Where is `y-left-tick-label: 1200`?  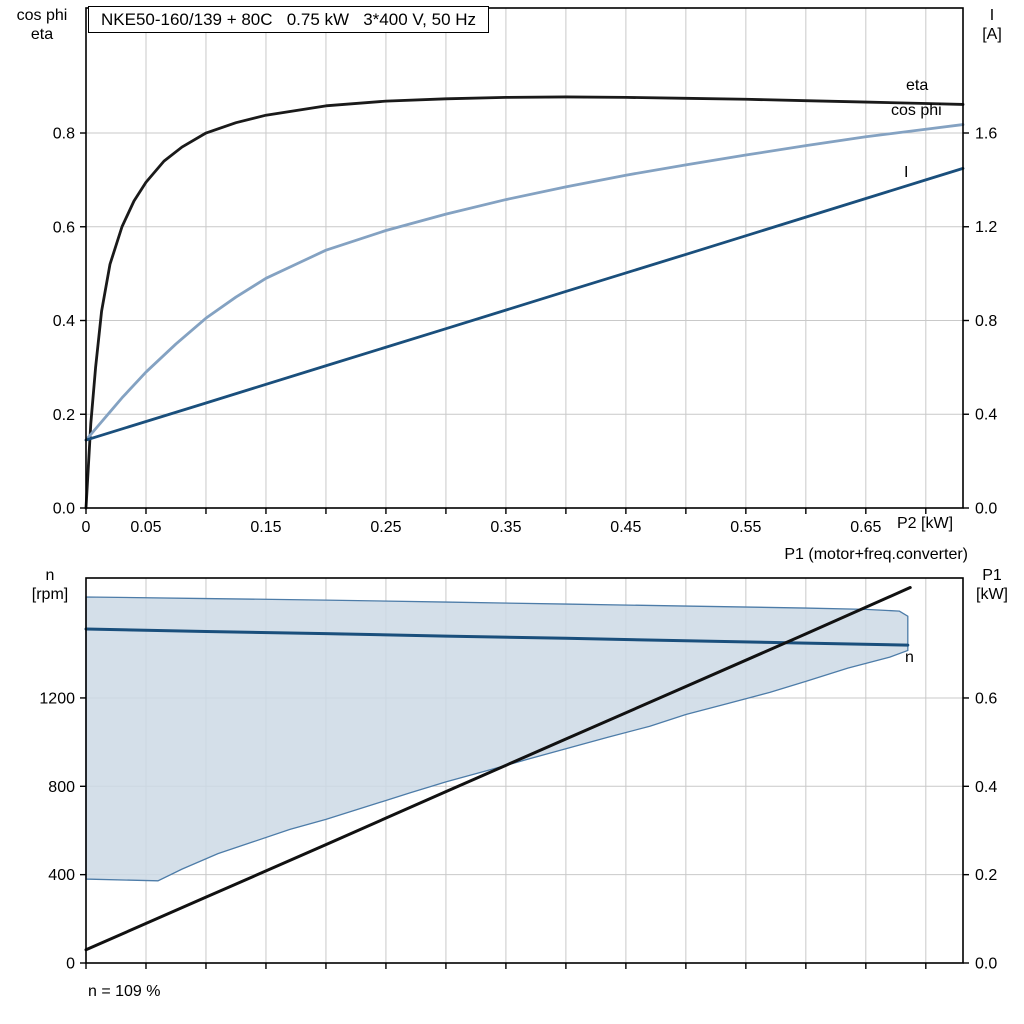
y-left-tick-label: 1200 is located at coordinates (57, 698).